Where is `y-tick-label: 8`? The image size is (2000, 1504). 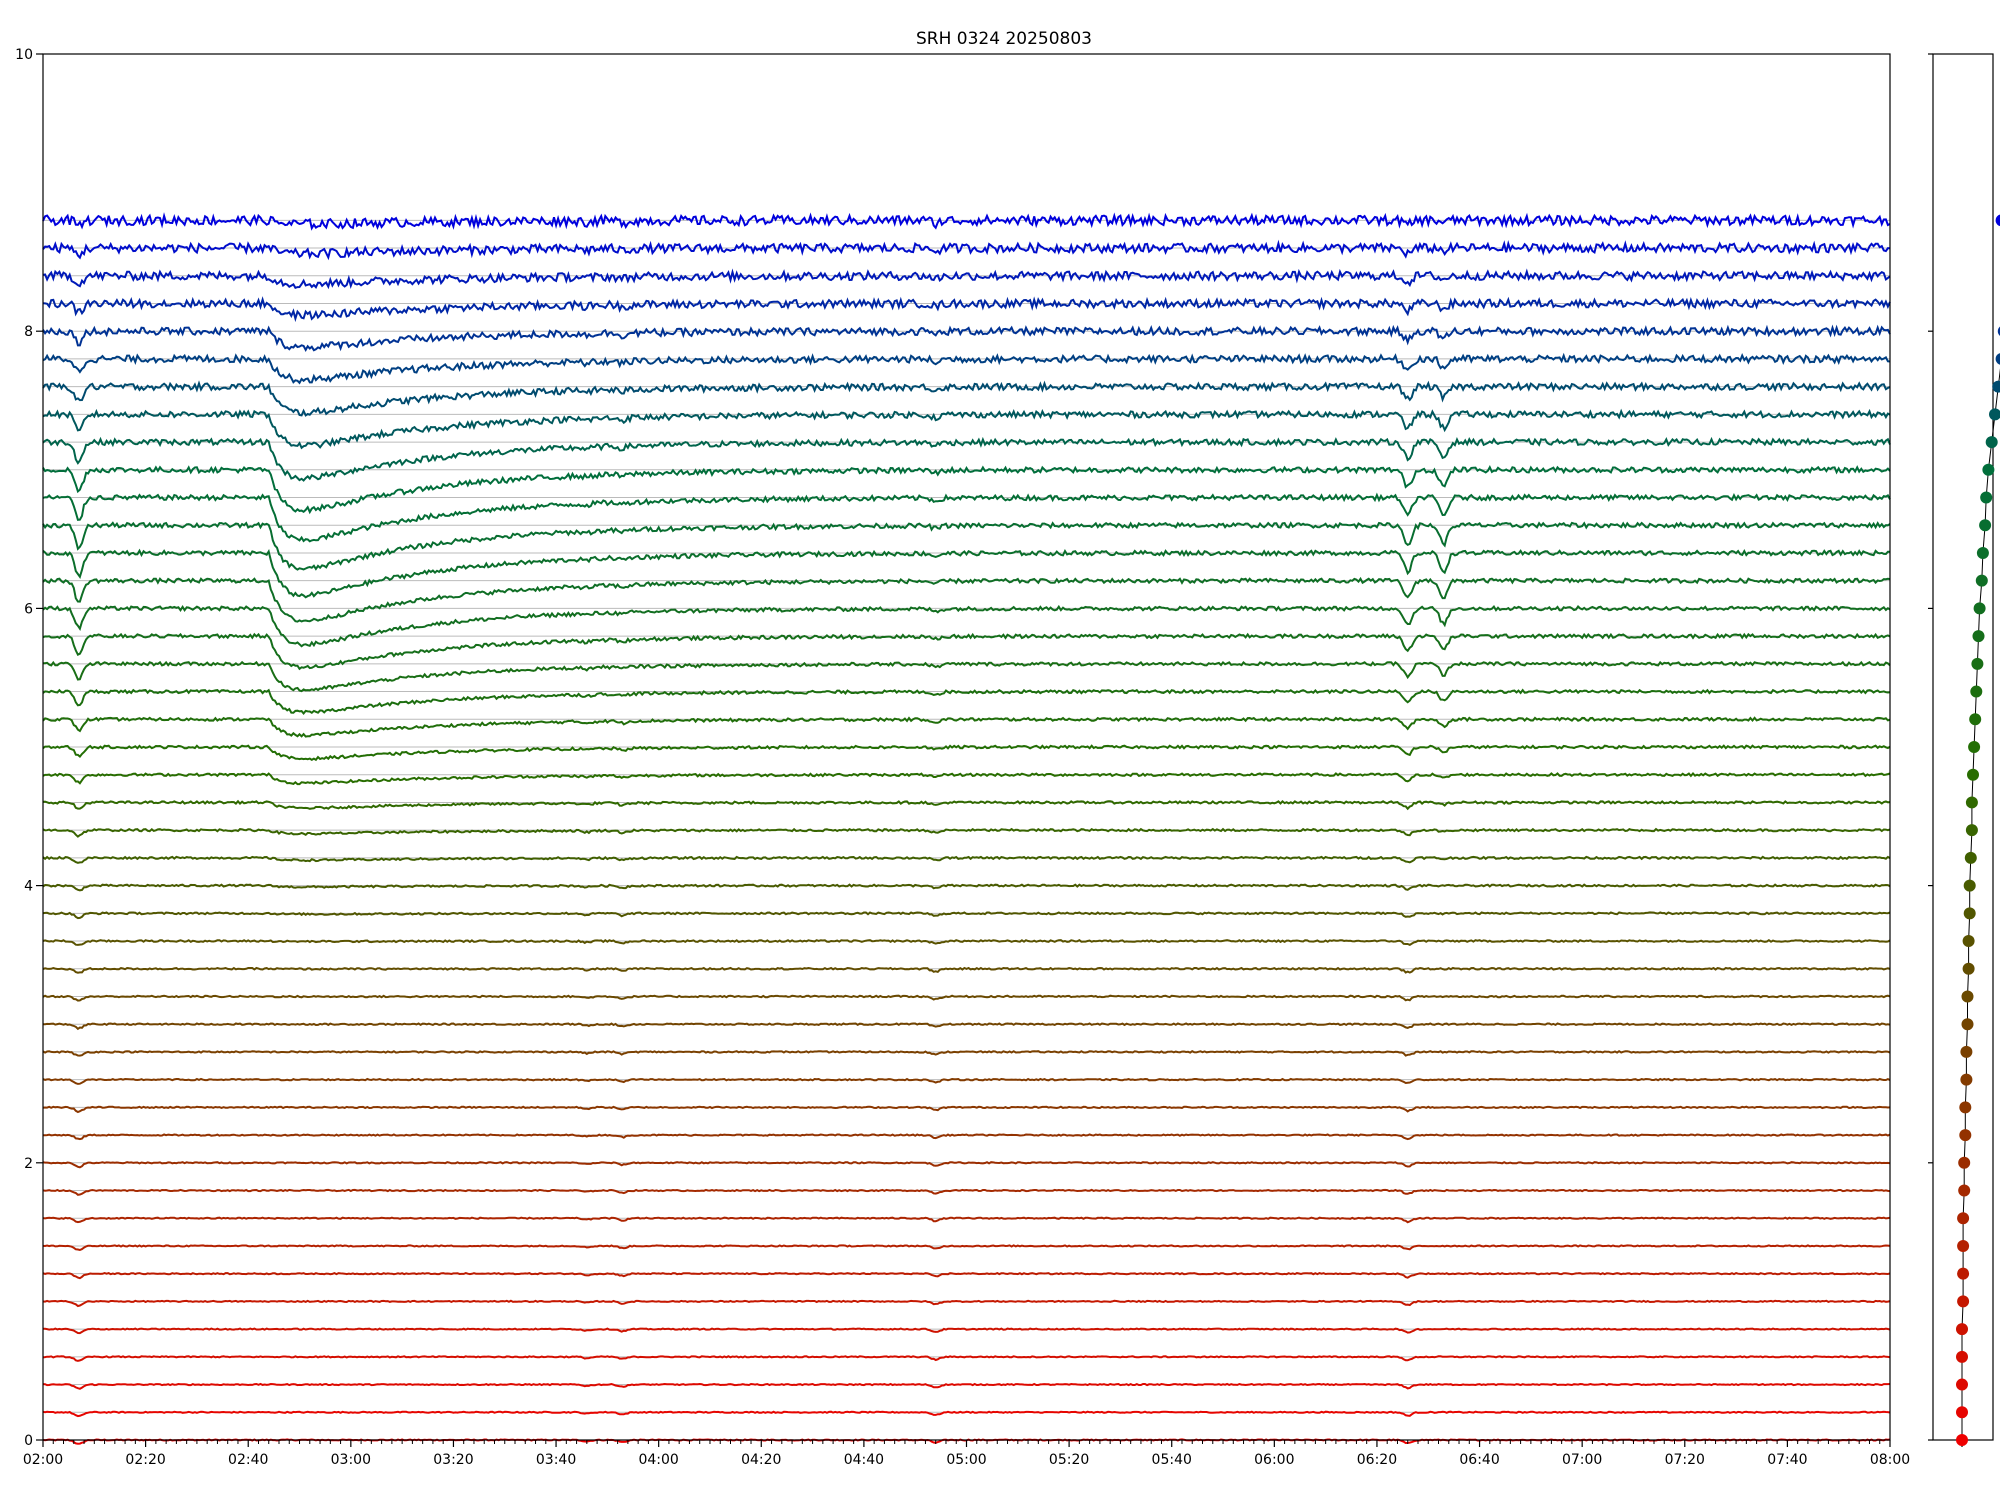
y-tick-label: 8 is located at coordinates (28, 332).